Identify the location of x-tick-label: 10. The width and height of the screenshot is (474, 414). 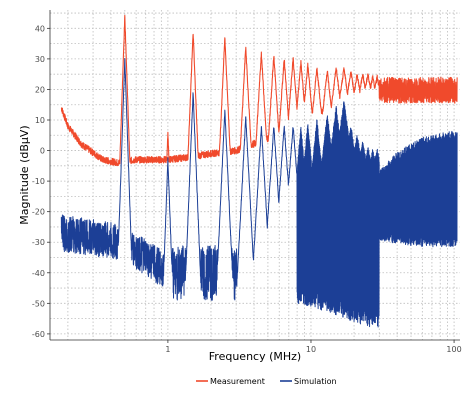
(311, 349).